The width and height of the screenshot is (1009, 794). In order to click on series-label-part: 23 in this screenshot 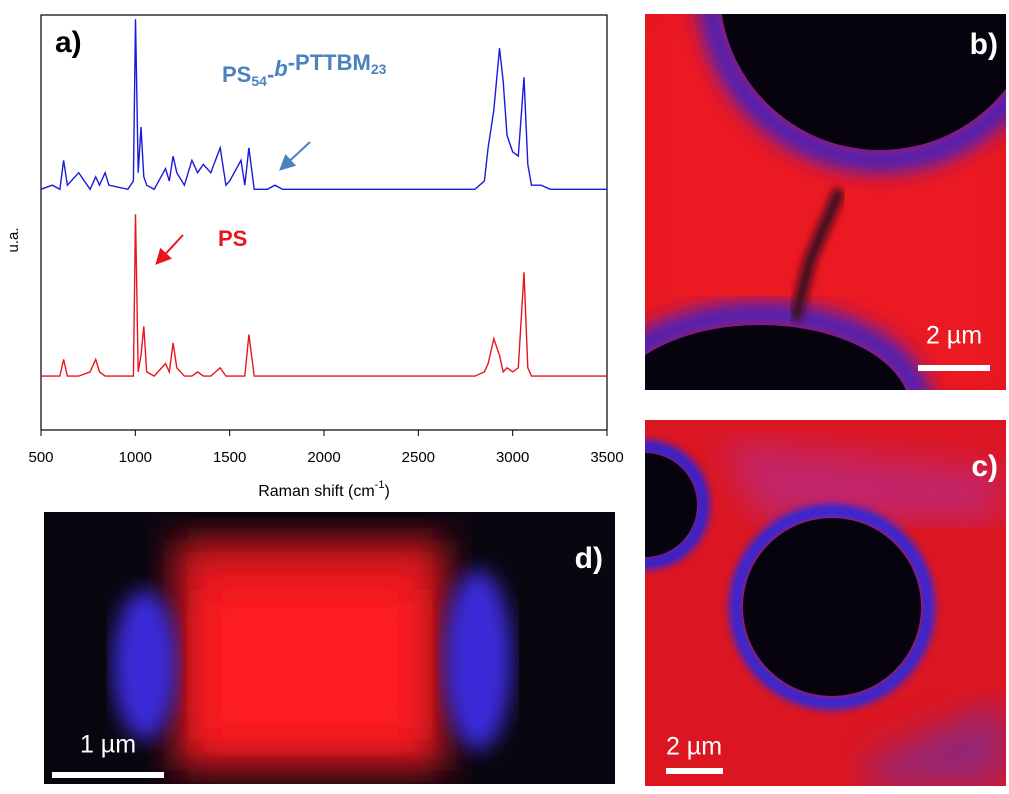, I will do `click(379, 69)`.